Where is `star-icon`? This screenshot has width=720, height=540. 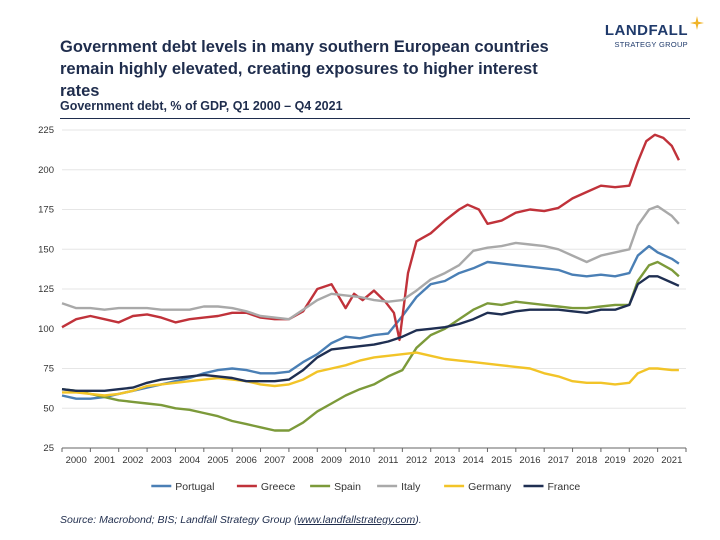
star-icon is located at coordinates (697, 23).